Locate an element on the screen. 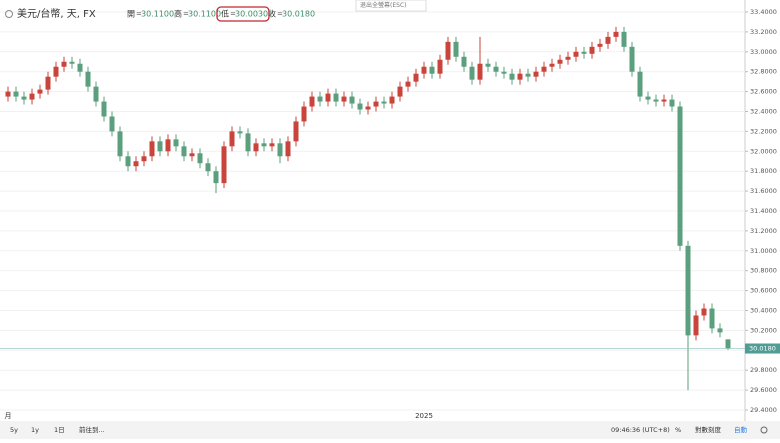 Image resolution: width=780 pixels, height=443 pixels. timeframe-button: 1y is located at coordinates (35, 430).